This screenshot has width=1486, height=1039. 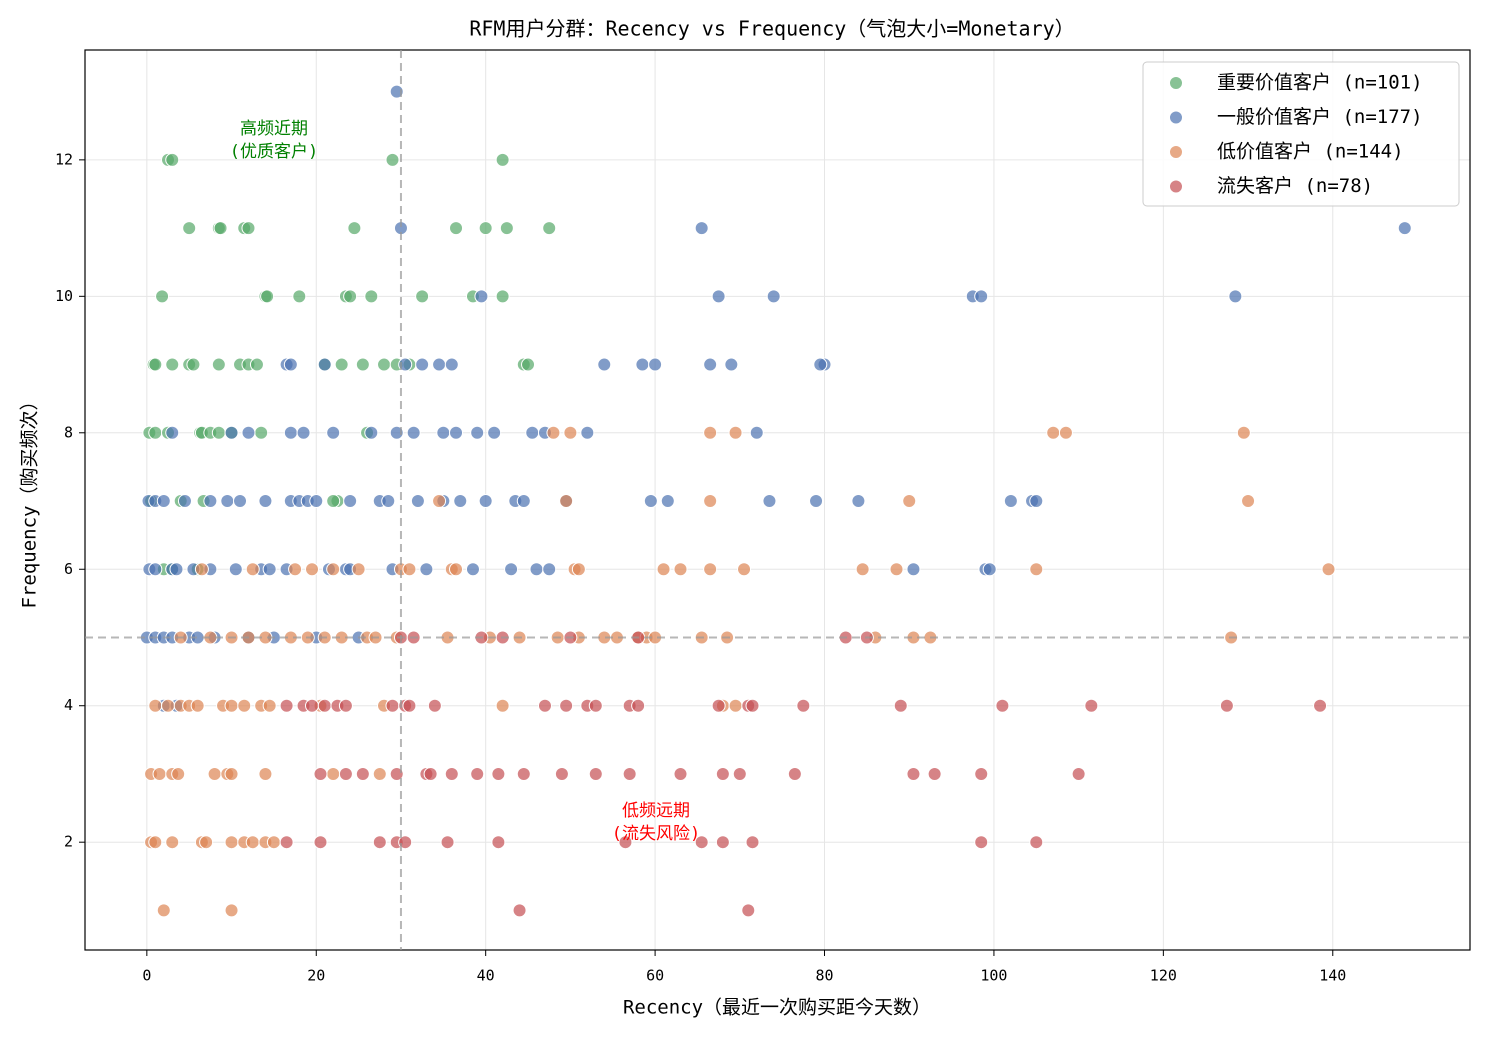 I want to click on y-tick-label: 4, so click(x=68, y=705).